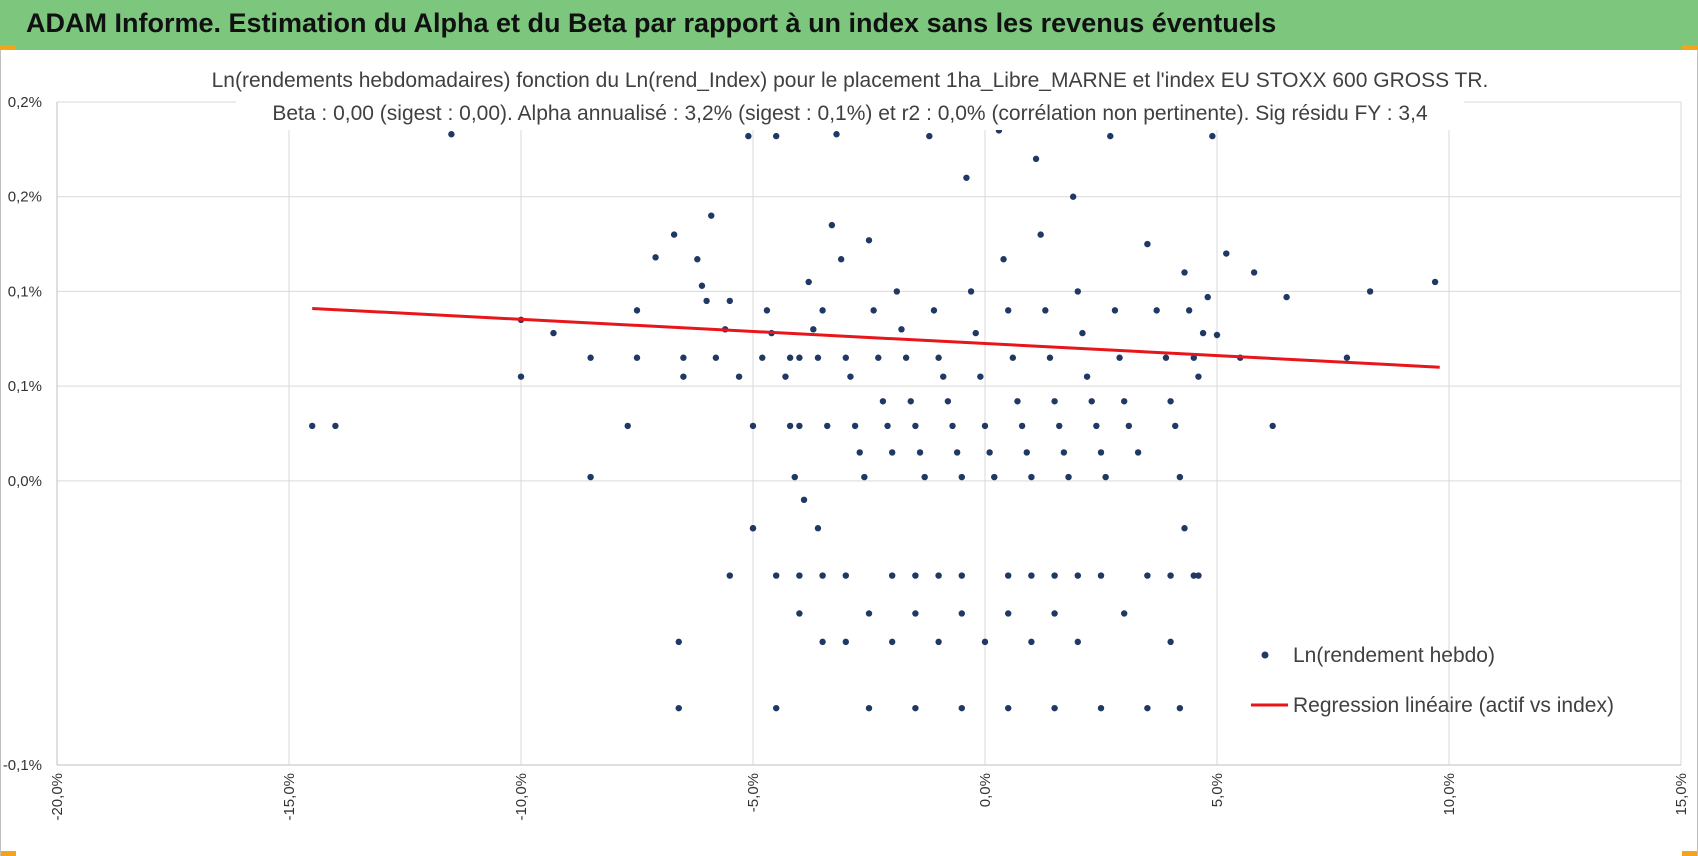 This screenshot has width=1698, height=856. What do you see at coordinates (876, 337) in the screenshot?
I see `regression-line` at bounding box center [876, 337].